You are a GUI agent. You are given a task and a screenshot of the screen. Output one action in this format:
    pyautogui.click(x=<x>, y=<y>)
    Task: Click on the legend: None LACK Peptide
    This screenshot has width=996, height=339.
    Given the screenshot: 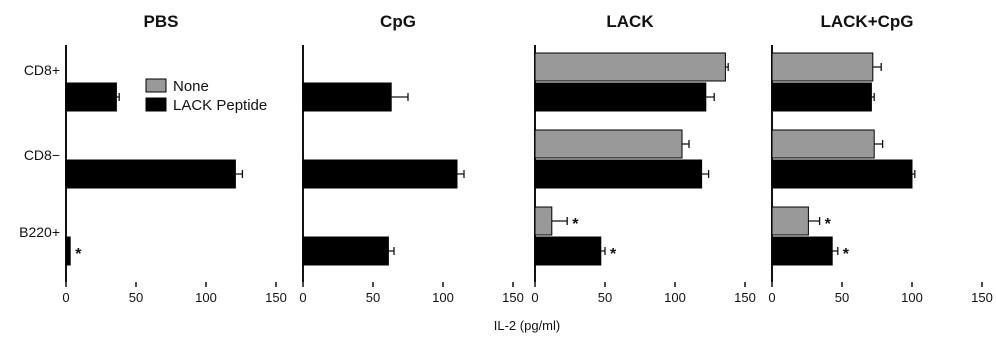 What is the action you would take?
    pyautogui.click(x=206, y=96)
    